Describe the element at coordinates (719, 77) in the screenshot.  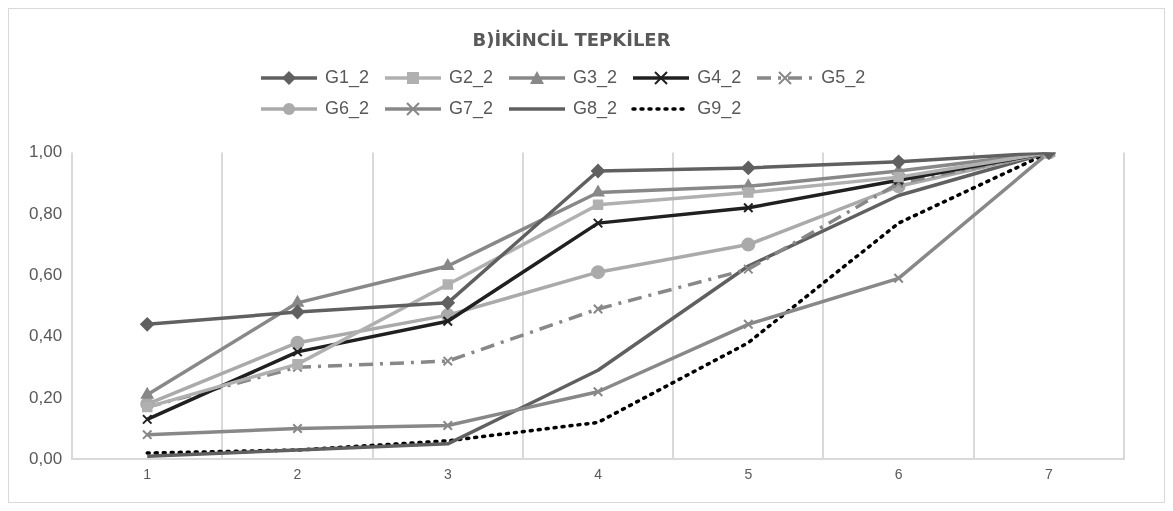
I see `legend-label: G4_2` at that location.